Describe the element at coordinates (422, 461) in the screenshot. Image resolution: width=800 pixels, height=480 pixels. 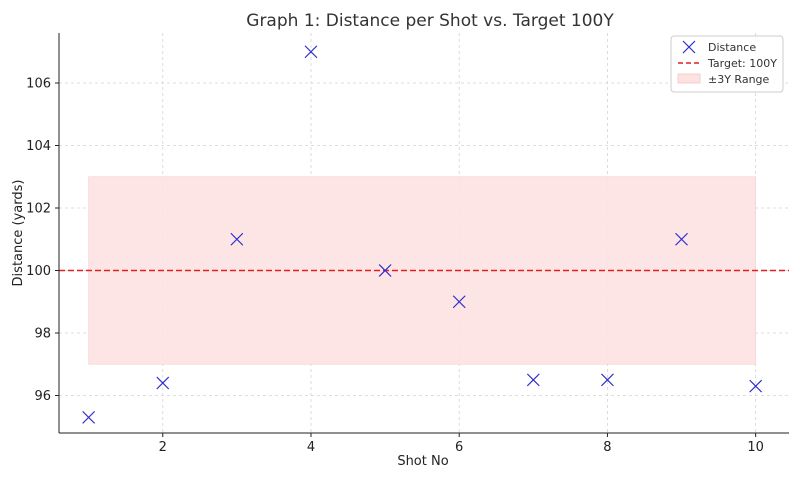
I see `x-axis-label: Shot No` at that location.